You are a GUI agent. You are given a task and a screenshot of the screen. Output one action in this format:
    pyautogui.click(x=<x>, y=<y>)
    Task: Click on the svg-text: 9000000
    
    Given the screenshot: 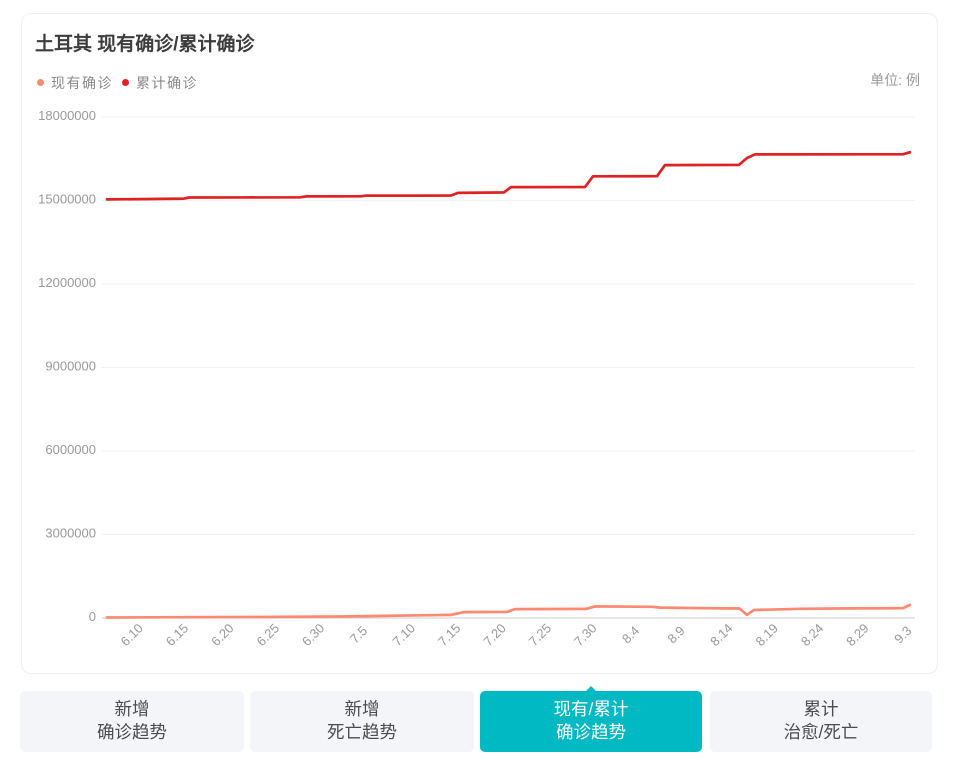 What is the action you would take?
    pyautogui.click(x=70, y=366)
    